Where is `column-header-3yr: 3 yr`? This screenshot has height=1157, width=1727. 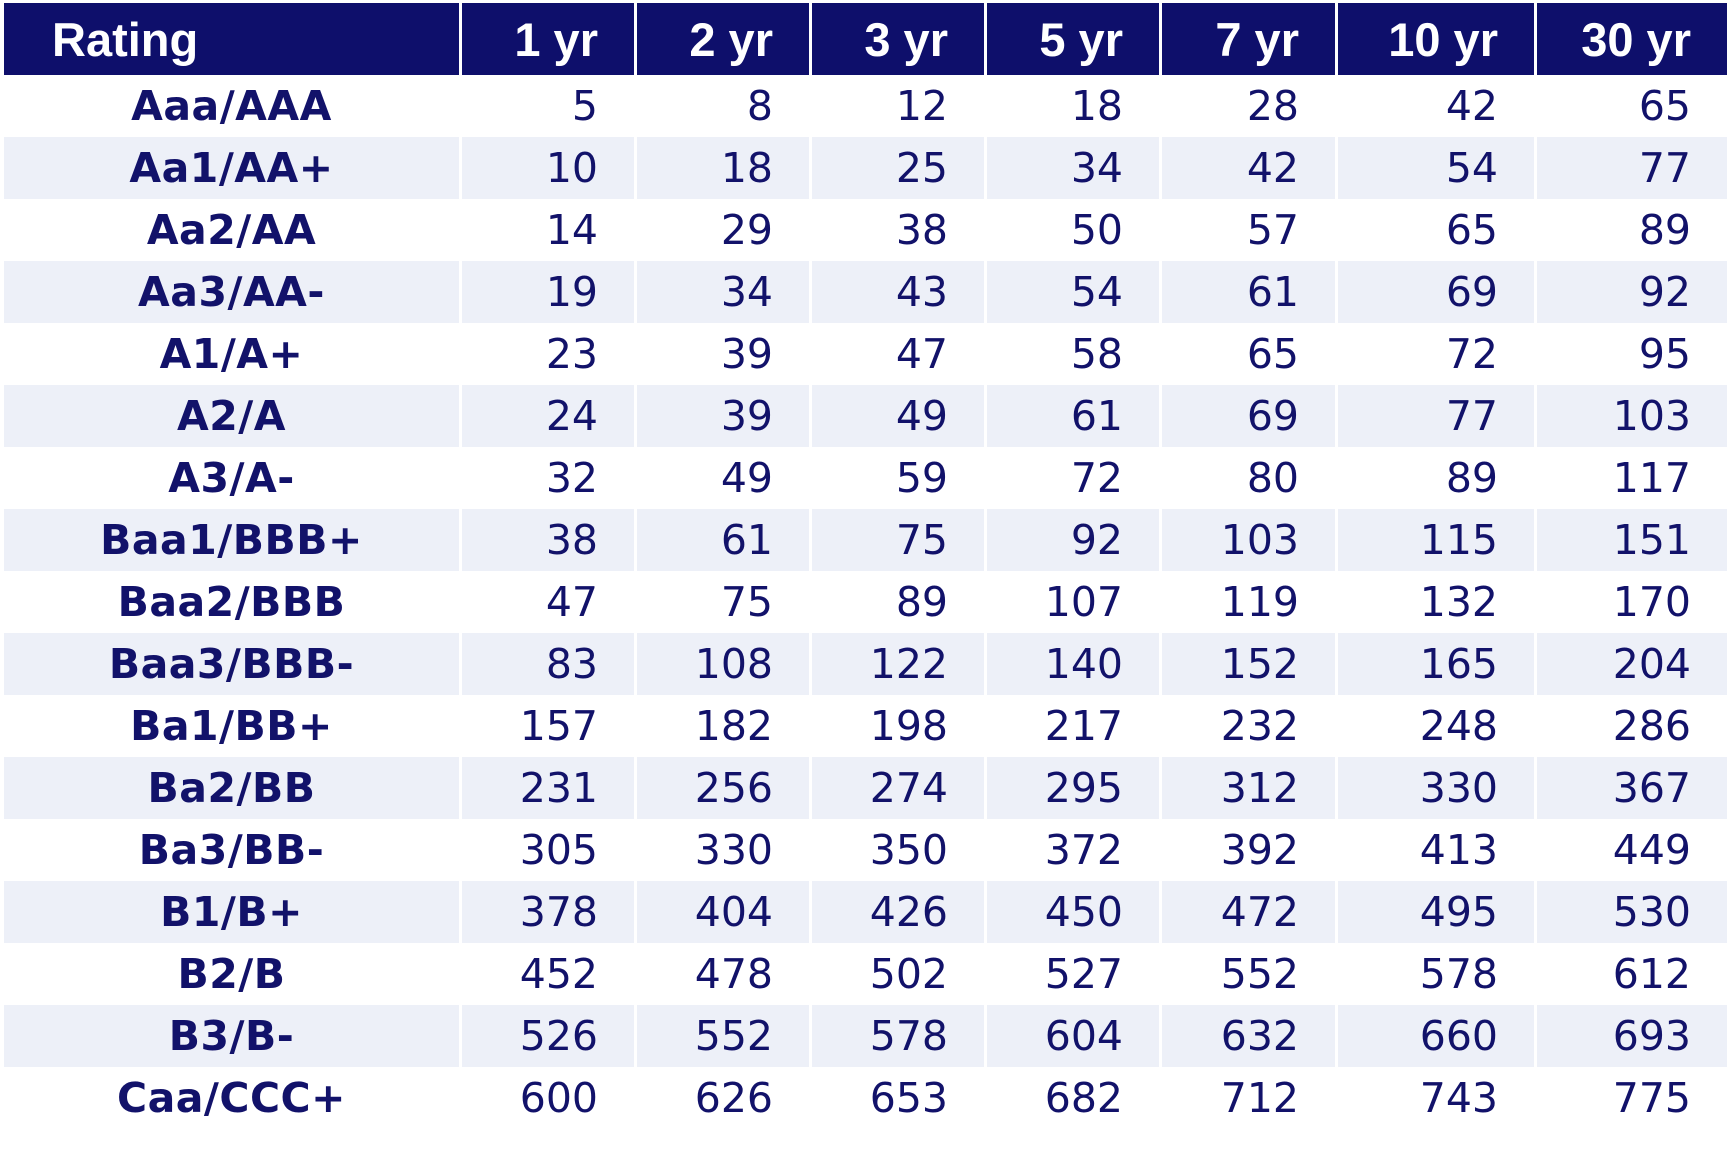 column-header-3yr: 3 yr is located at coordinates (899, 39).